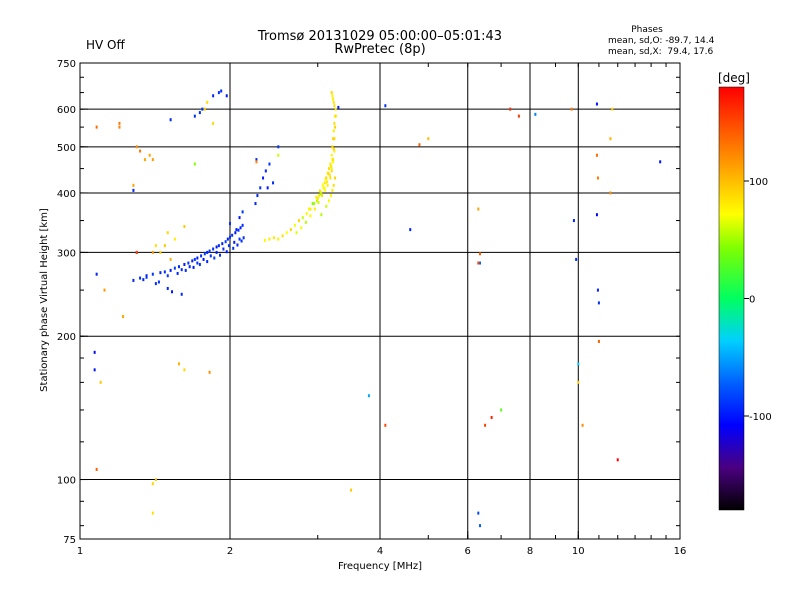  Describe the element at coordinates (230, 551) in the screenshot. I see `x-tick-label: 2` at that location.